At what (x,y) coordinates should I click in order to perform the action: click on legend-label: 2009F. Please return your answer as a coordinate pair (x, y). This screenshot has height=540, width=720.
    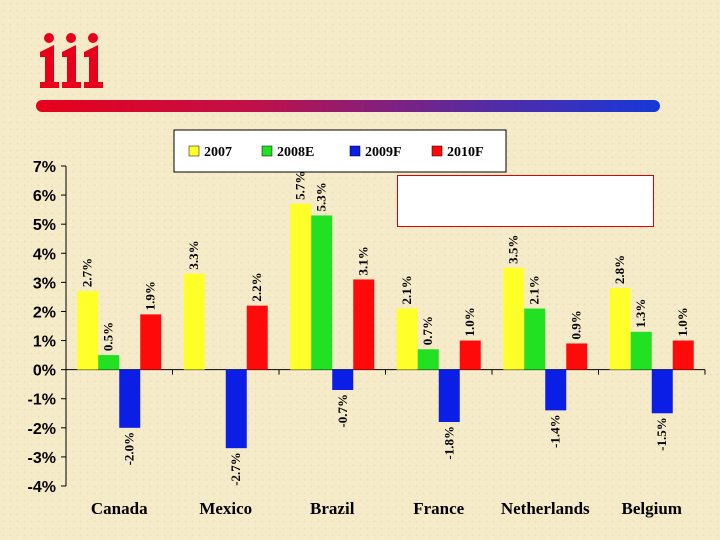
    Looking at the image, I should click on (383, 152).